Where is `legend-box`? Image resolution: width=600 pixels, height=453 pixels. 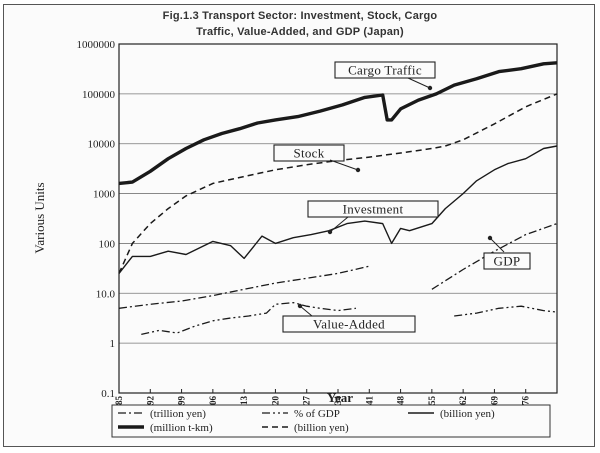 legend-box is located at coordinates (331, 421).